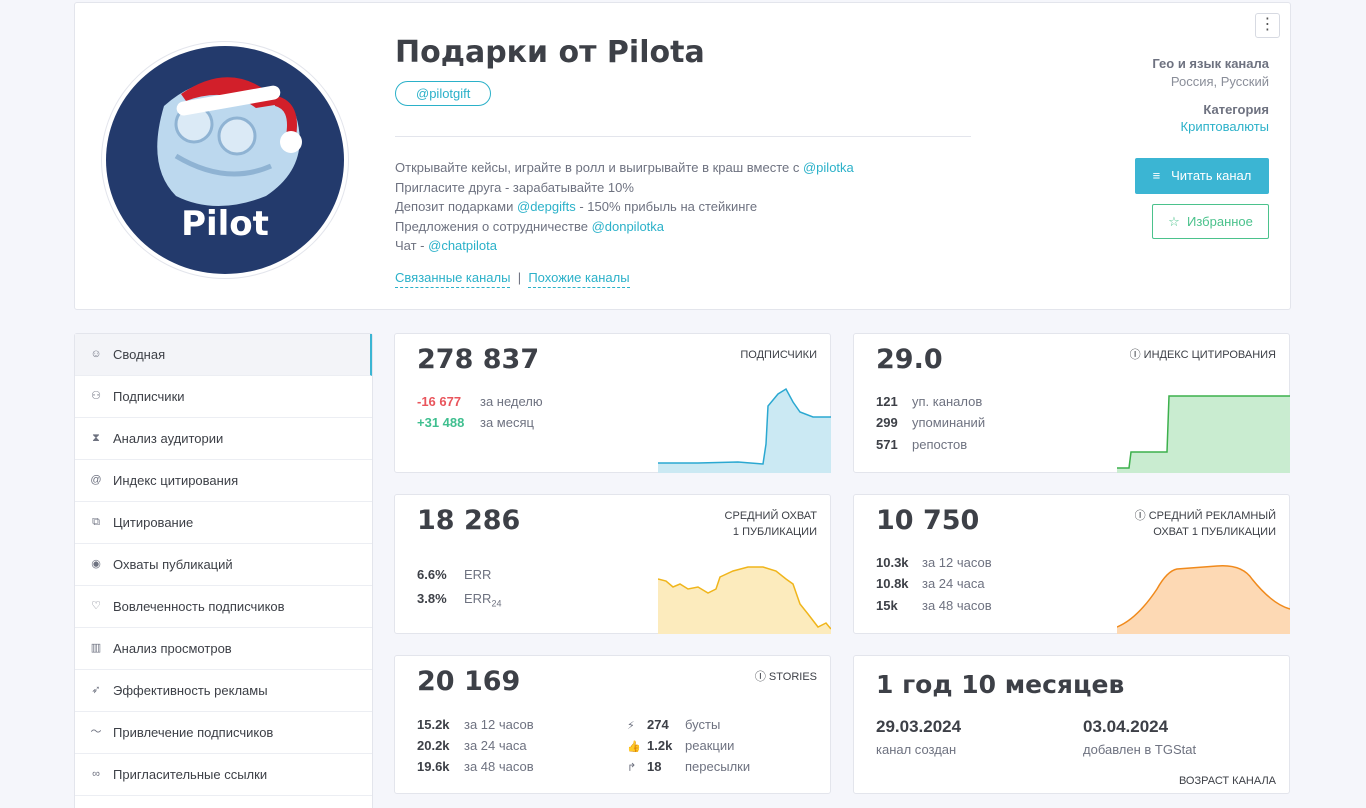 The height and width of the screenshot is (808, 1366). I want to click on sidebar-item-invite-links: ∞ Пригласительные ссылки, so click(223, 775).